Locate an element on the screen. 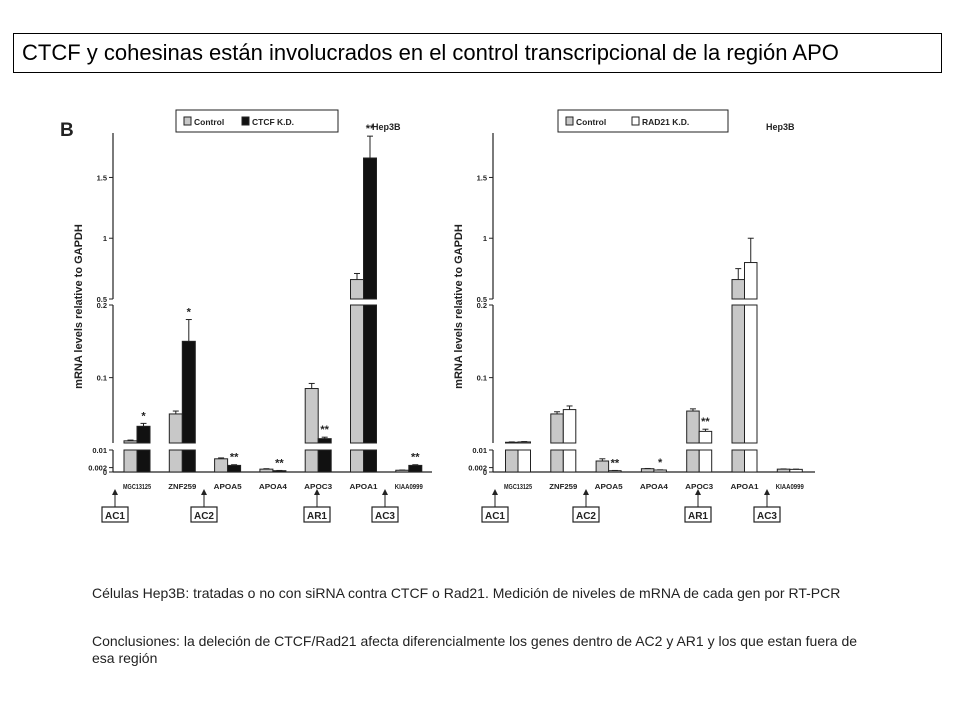  x-tick-label: APOA1 is located at coordinates (745, 487).